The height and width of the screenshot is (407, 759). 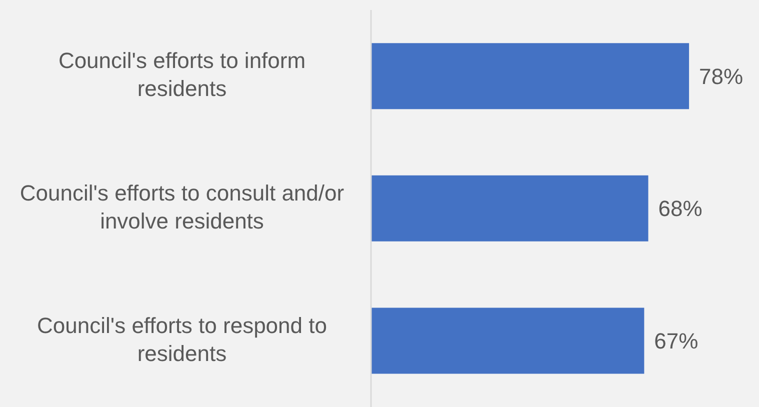 What do you see at coordinates (721, 76) in the screenshot?
I see `data-label: 78%` at bounding box center [721, 76].